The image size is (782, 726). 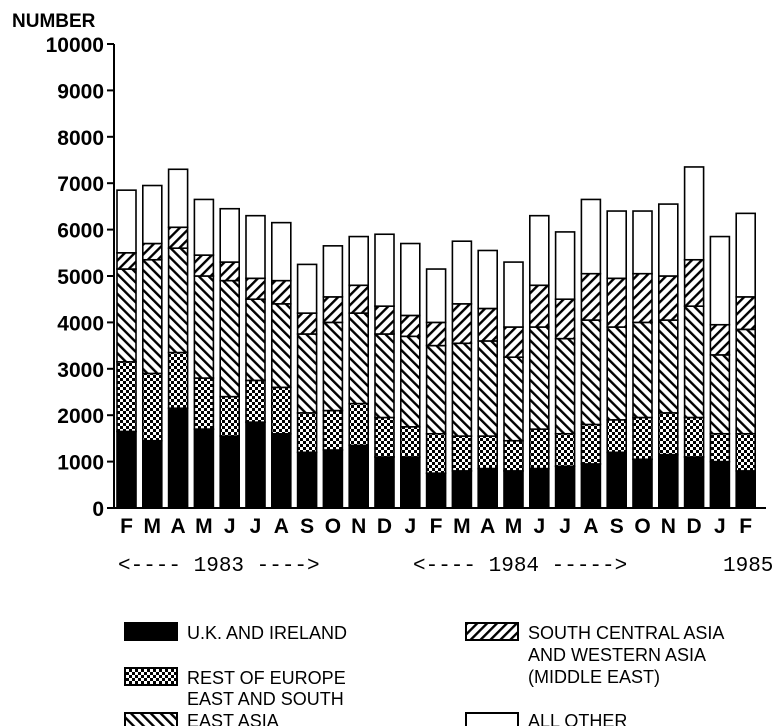 What do you see at coordinates (219, 566) in the screenshot?
I see `year-label-1983: <---- 1983 ---->` at bounding box center [219, 566].